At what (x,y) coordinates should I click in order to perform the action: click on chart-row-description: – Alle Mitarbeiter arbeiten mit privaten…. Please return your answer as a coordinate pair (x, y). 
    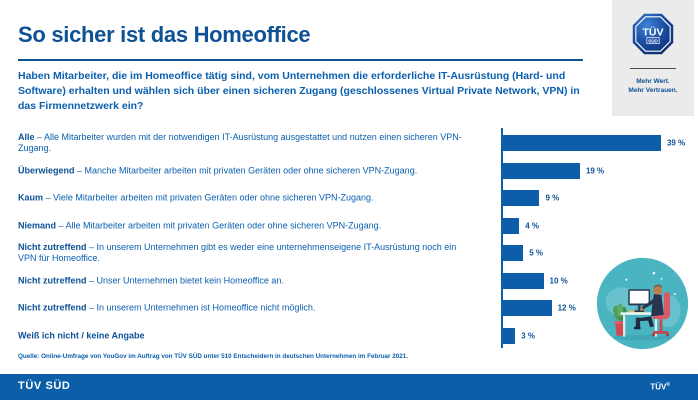
    Looking at the image, I should click on (219, 225).